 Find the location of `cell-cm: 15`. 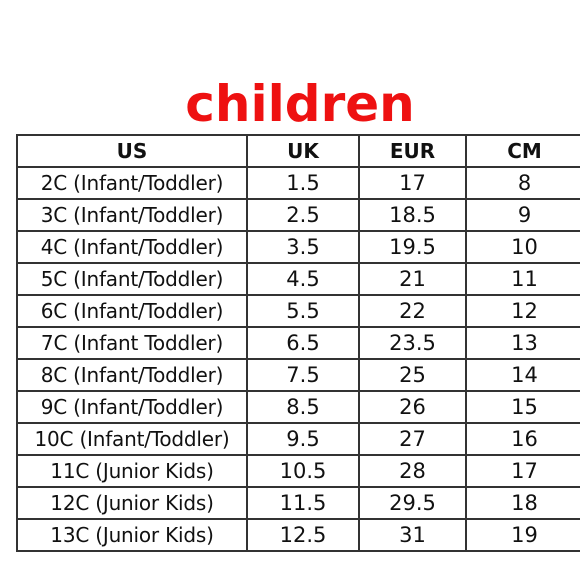

cell-cm: 15 is located at coordinates (522, 407).